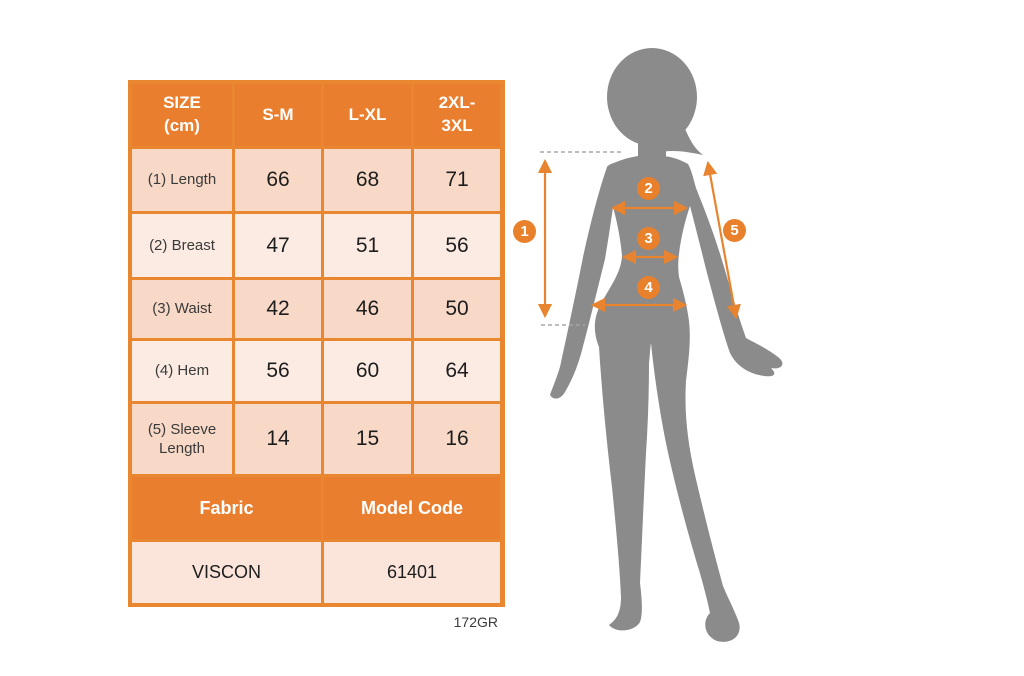 Image resolution: width=1024 pixels, height=676 pixels. Describe the element at coordinates (648, 188) in the screenshot. I see `marker-2-breast: 2` at that location.